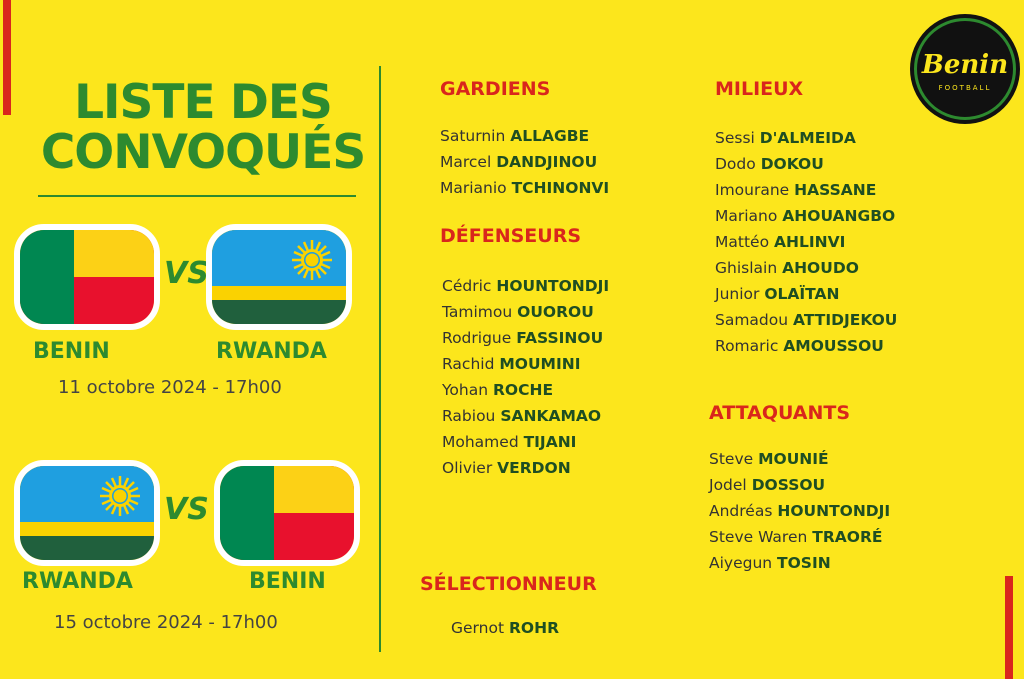 The width and height of the screenshot is (1024, 679). I want to click on list-item: Andréas HOUNTONDJI, so click(799, 511).